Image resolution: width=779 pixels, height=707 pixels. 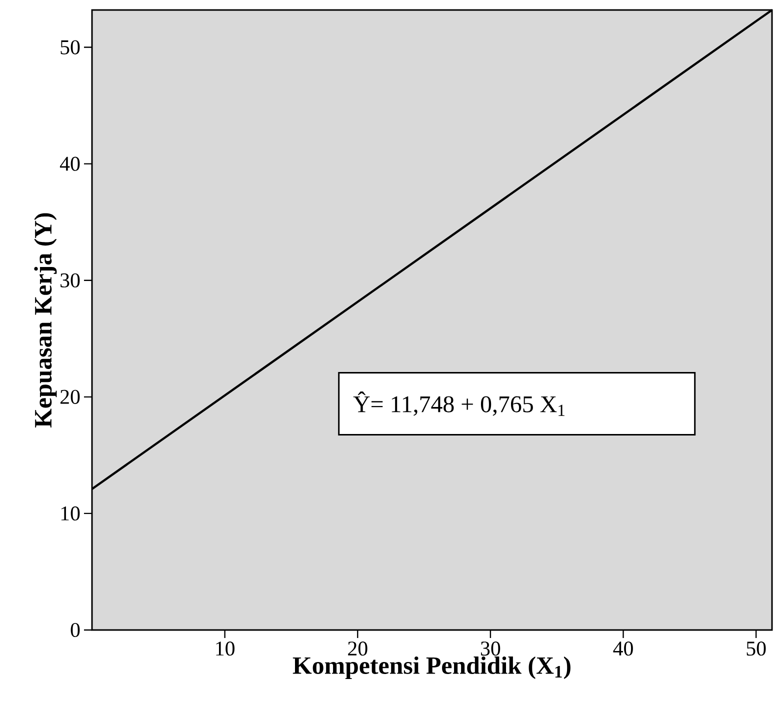 I want to click on y-tick-label: 40, so click(x=70, y=163).